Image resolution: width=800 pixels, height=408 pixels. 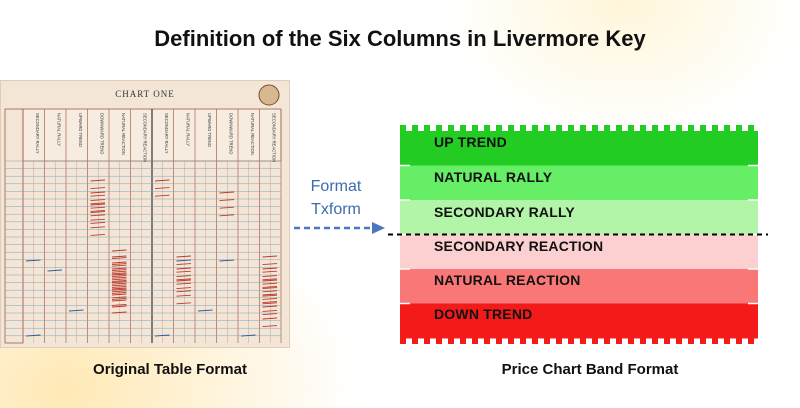 What do you see at coordinates (339, 228) in the screenshot?
I see `dashed-arrow-icon` at bounding box center [339, 228].